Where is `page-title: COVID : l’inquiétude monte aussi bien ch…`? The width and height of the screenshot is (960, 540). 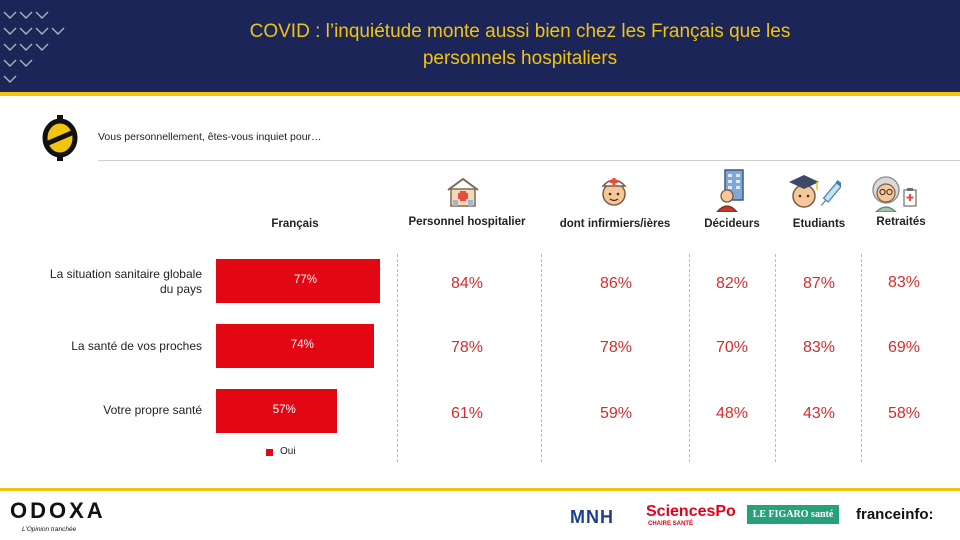
page-title: COVID : l’inquiétude monte aussi bien ch… is located at coordinates (520, 45).